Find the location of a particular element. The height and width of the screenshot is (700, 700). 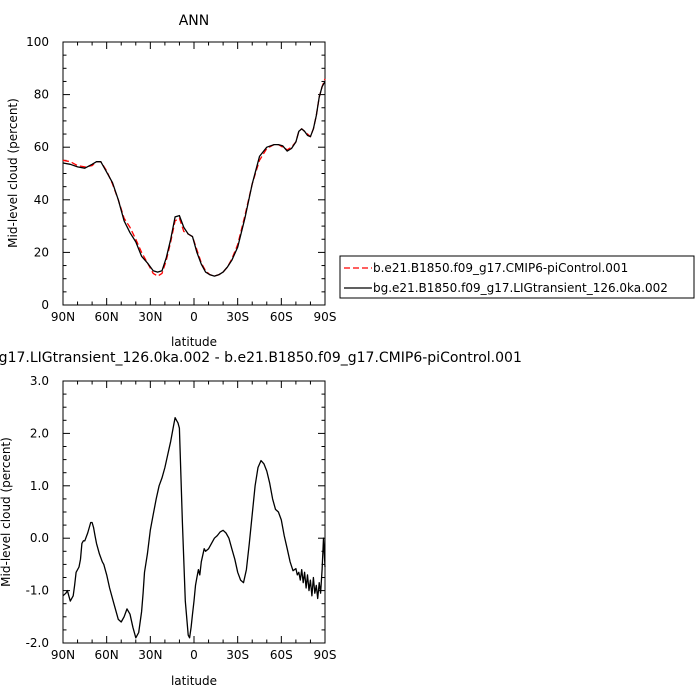

top-panel-plot-frame is located at coordinates (194, 173).